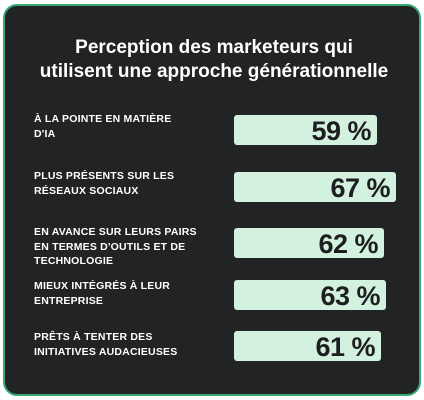 The height and width of the screenshot is (400, 424). I want to click on category-label-line: RÉSEAUX SOCIAUX, so click(86, 190).